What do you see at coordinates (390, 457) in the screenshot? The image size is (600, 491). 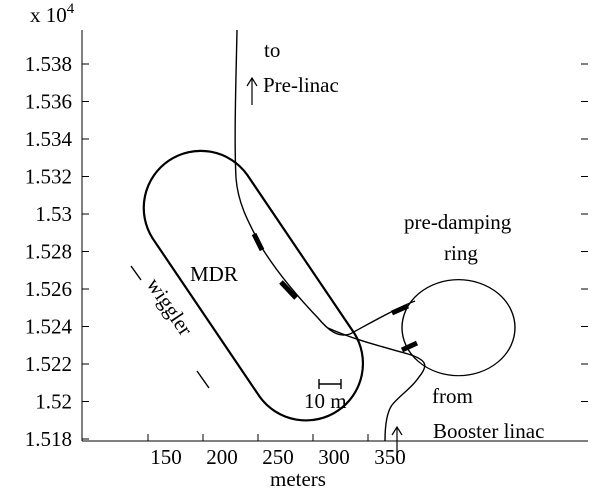 I see `x-tick-label: 350` at bounding box center [390, 457].